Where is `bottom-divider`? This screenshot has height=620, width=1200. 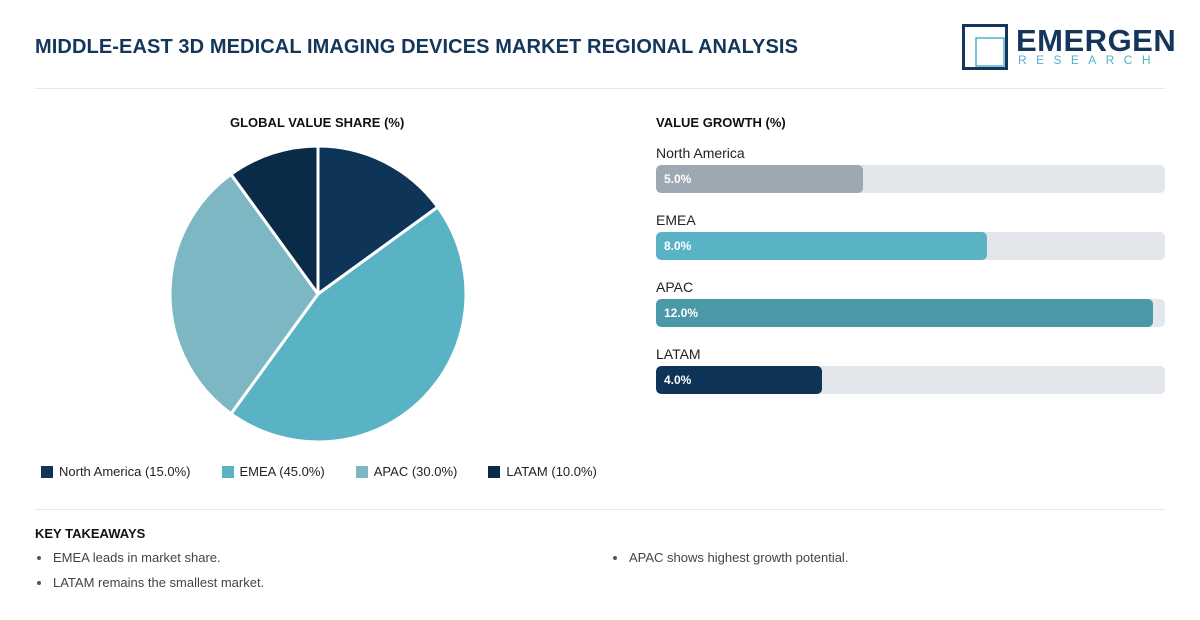 bottom-divider is located at coordinates (600, 509).